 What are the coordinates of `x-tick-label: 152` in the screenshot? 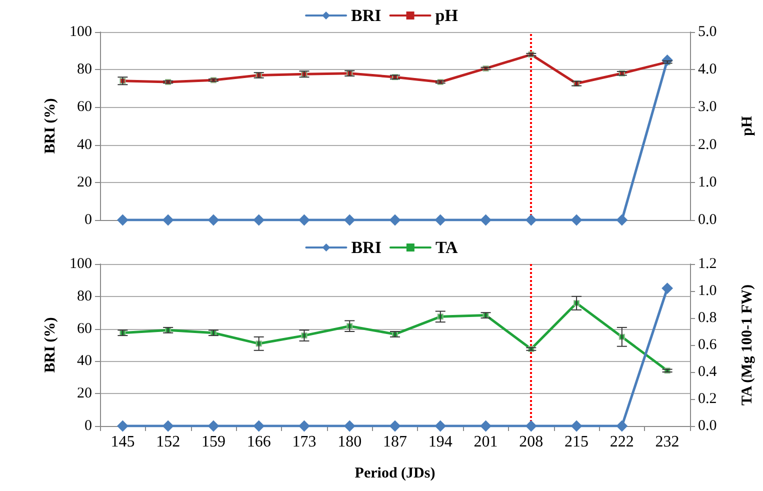 It's located at (168, 442).